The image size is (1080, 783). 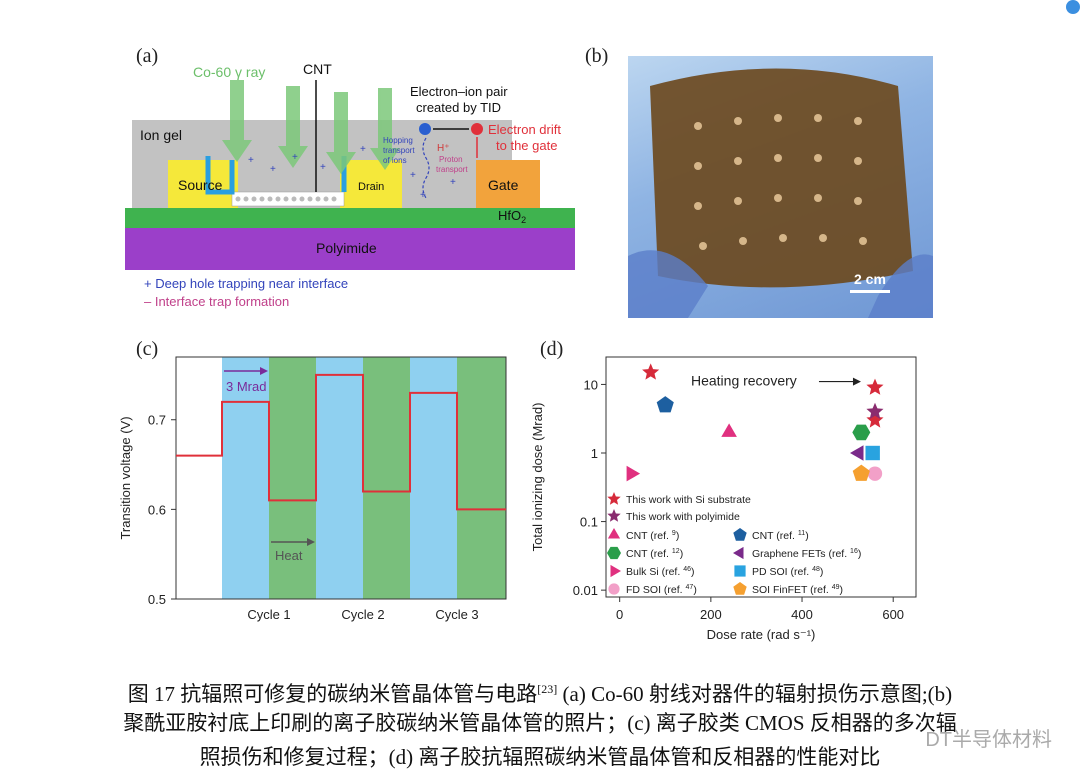 I want to click on polyimide-text: Polyimide, so click(x=346, y=248).